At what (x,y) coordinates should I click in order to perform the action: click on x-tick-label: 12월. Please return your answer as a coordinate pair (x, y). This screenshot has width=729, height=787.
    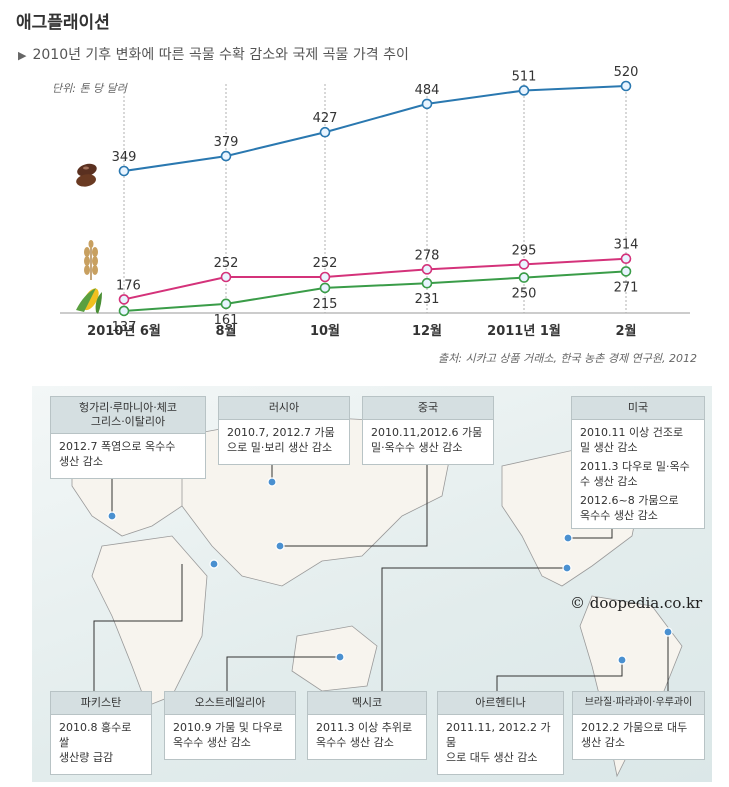
    Looking at the image, I should click on (427, 331).